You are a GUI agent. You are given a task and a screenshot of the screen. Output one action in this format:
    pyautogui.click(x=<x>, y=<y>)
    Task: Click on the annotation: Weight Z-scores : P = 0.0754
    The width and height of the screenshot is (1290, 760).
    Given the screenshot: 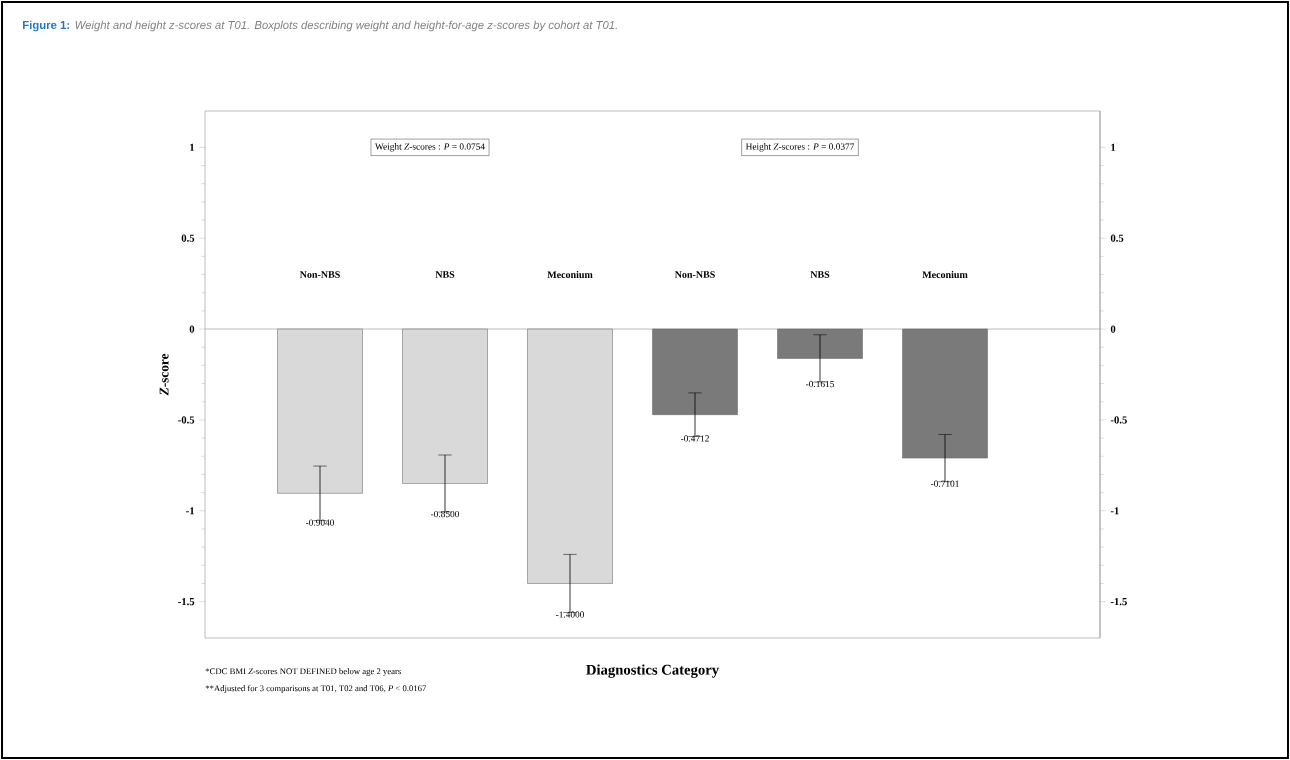 What is the action you would take?
    pyautogui.click(x=429, y=147)
    